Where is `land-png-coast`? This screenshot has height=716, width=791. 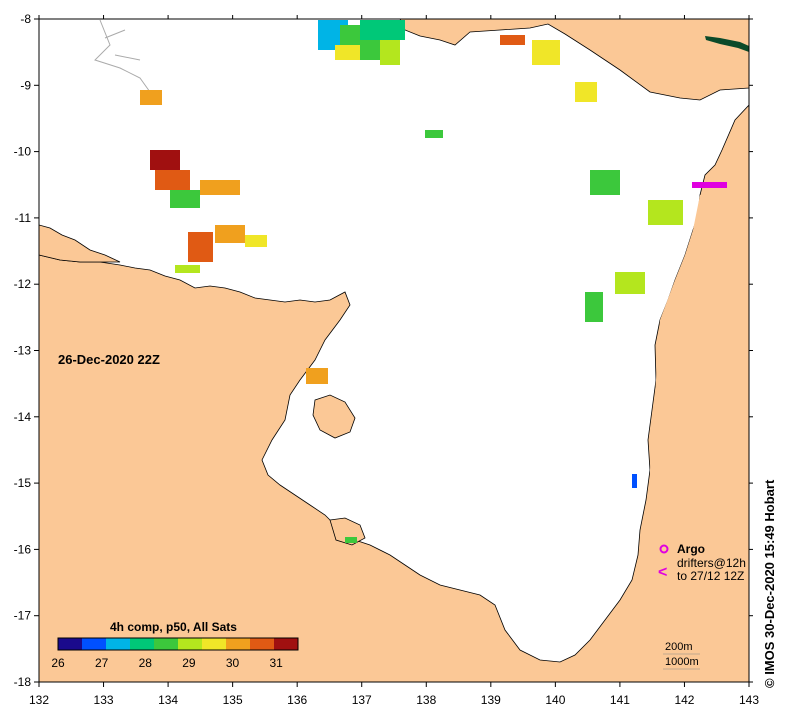 land-png-coast is located at coordinates (574, 60).